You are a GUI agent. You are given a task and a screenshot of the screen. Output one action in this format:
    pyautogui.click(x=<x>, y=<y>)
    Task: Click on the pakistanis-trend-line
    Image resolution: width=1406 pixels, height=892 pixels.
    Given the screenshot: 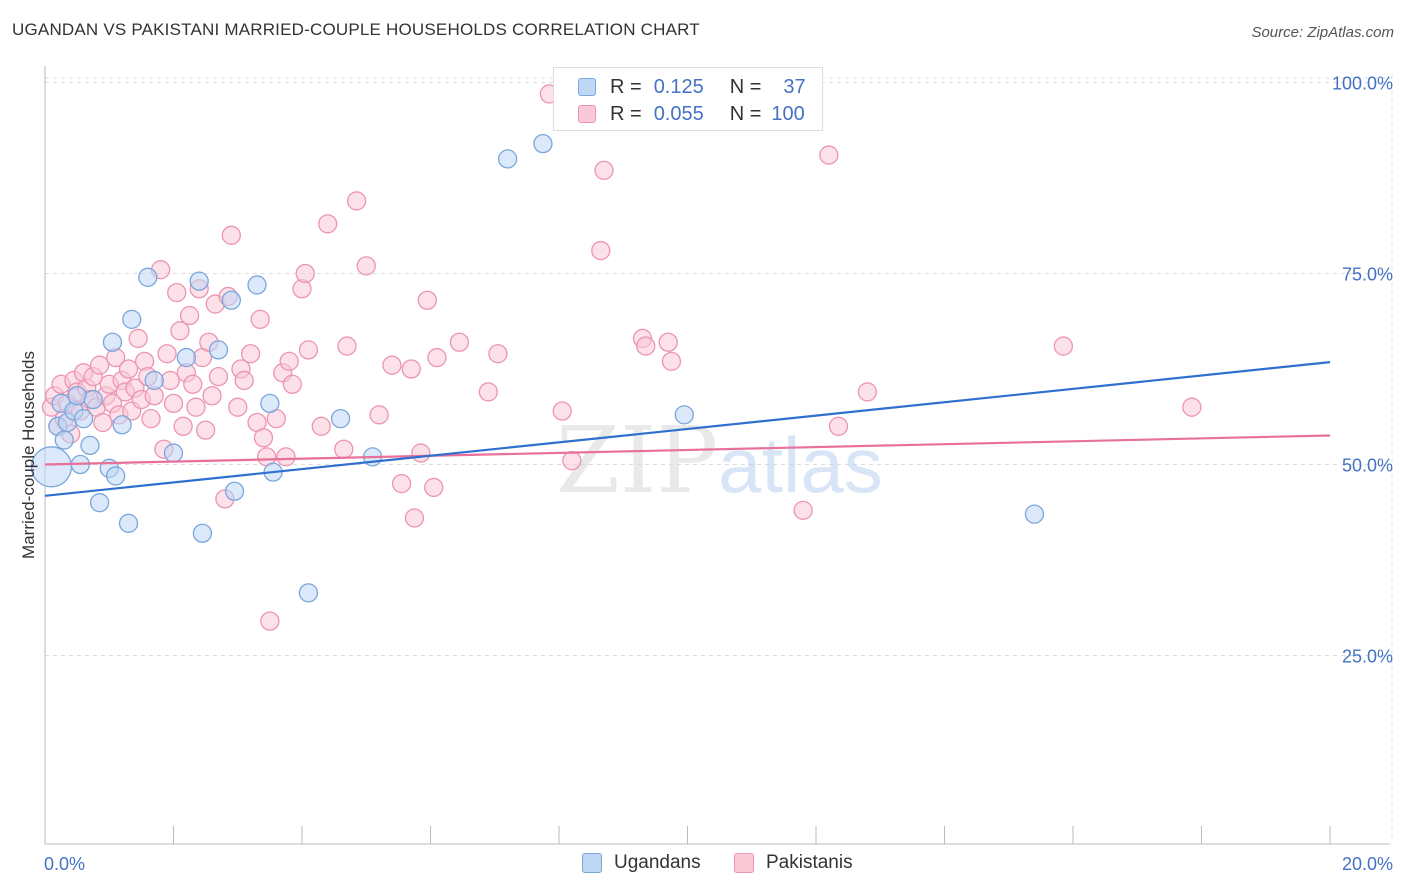 What is the action you would take?
    pyautogui.click(x=687, y=450)
    